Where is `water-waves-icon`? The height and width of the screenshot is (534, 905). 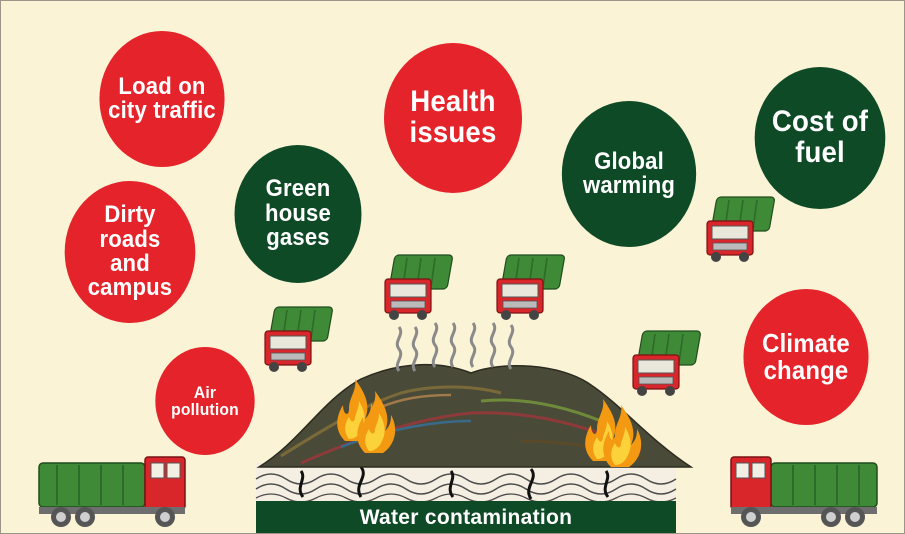 water-waves-icon is located at coordinates (466, 483).